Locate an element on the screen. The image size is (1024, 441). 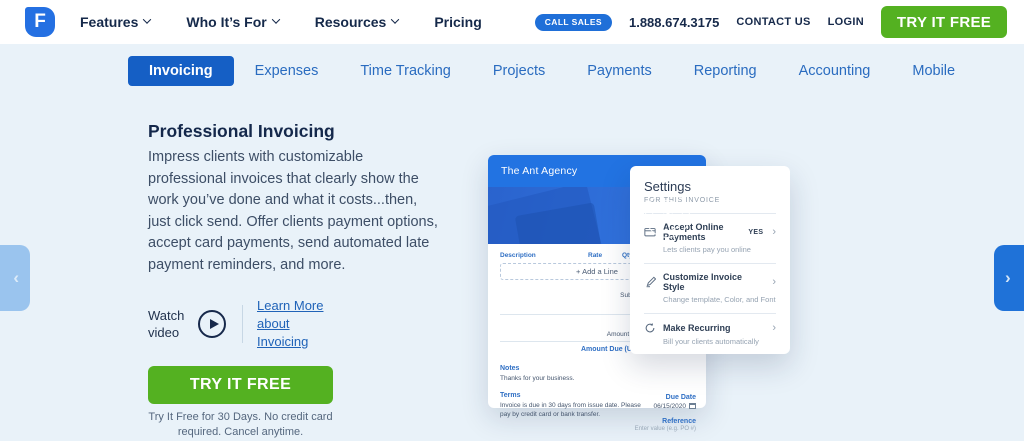
due-date-label: Due Date is located at coordinates (680, 397).